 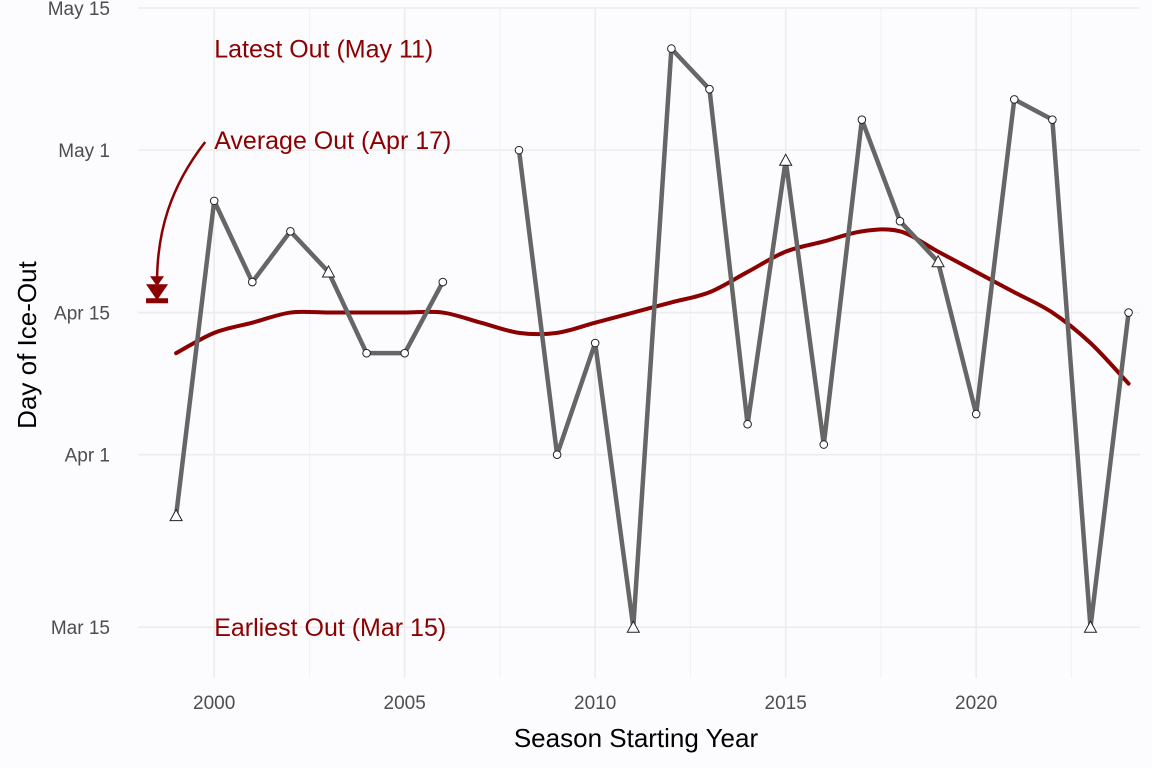 I want to click on average-down-triangle-icon, so click(x=157, y=292).